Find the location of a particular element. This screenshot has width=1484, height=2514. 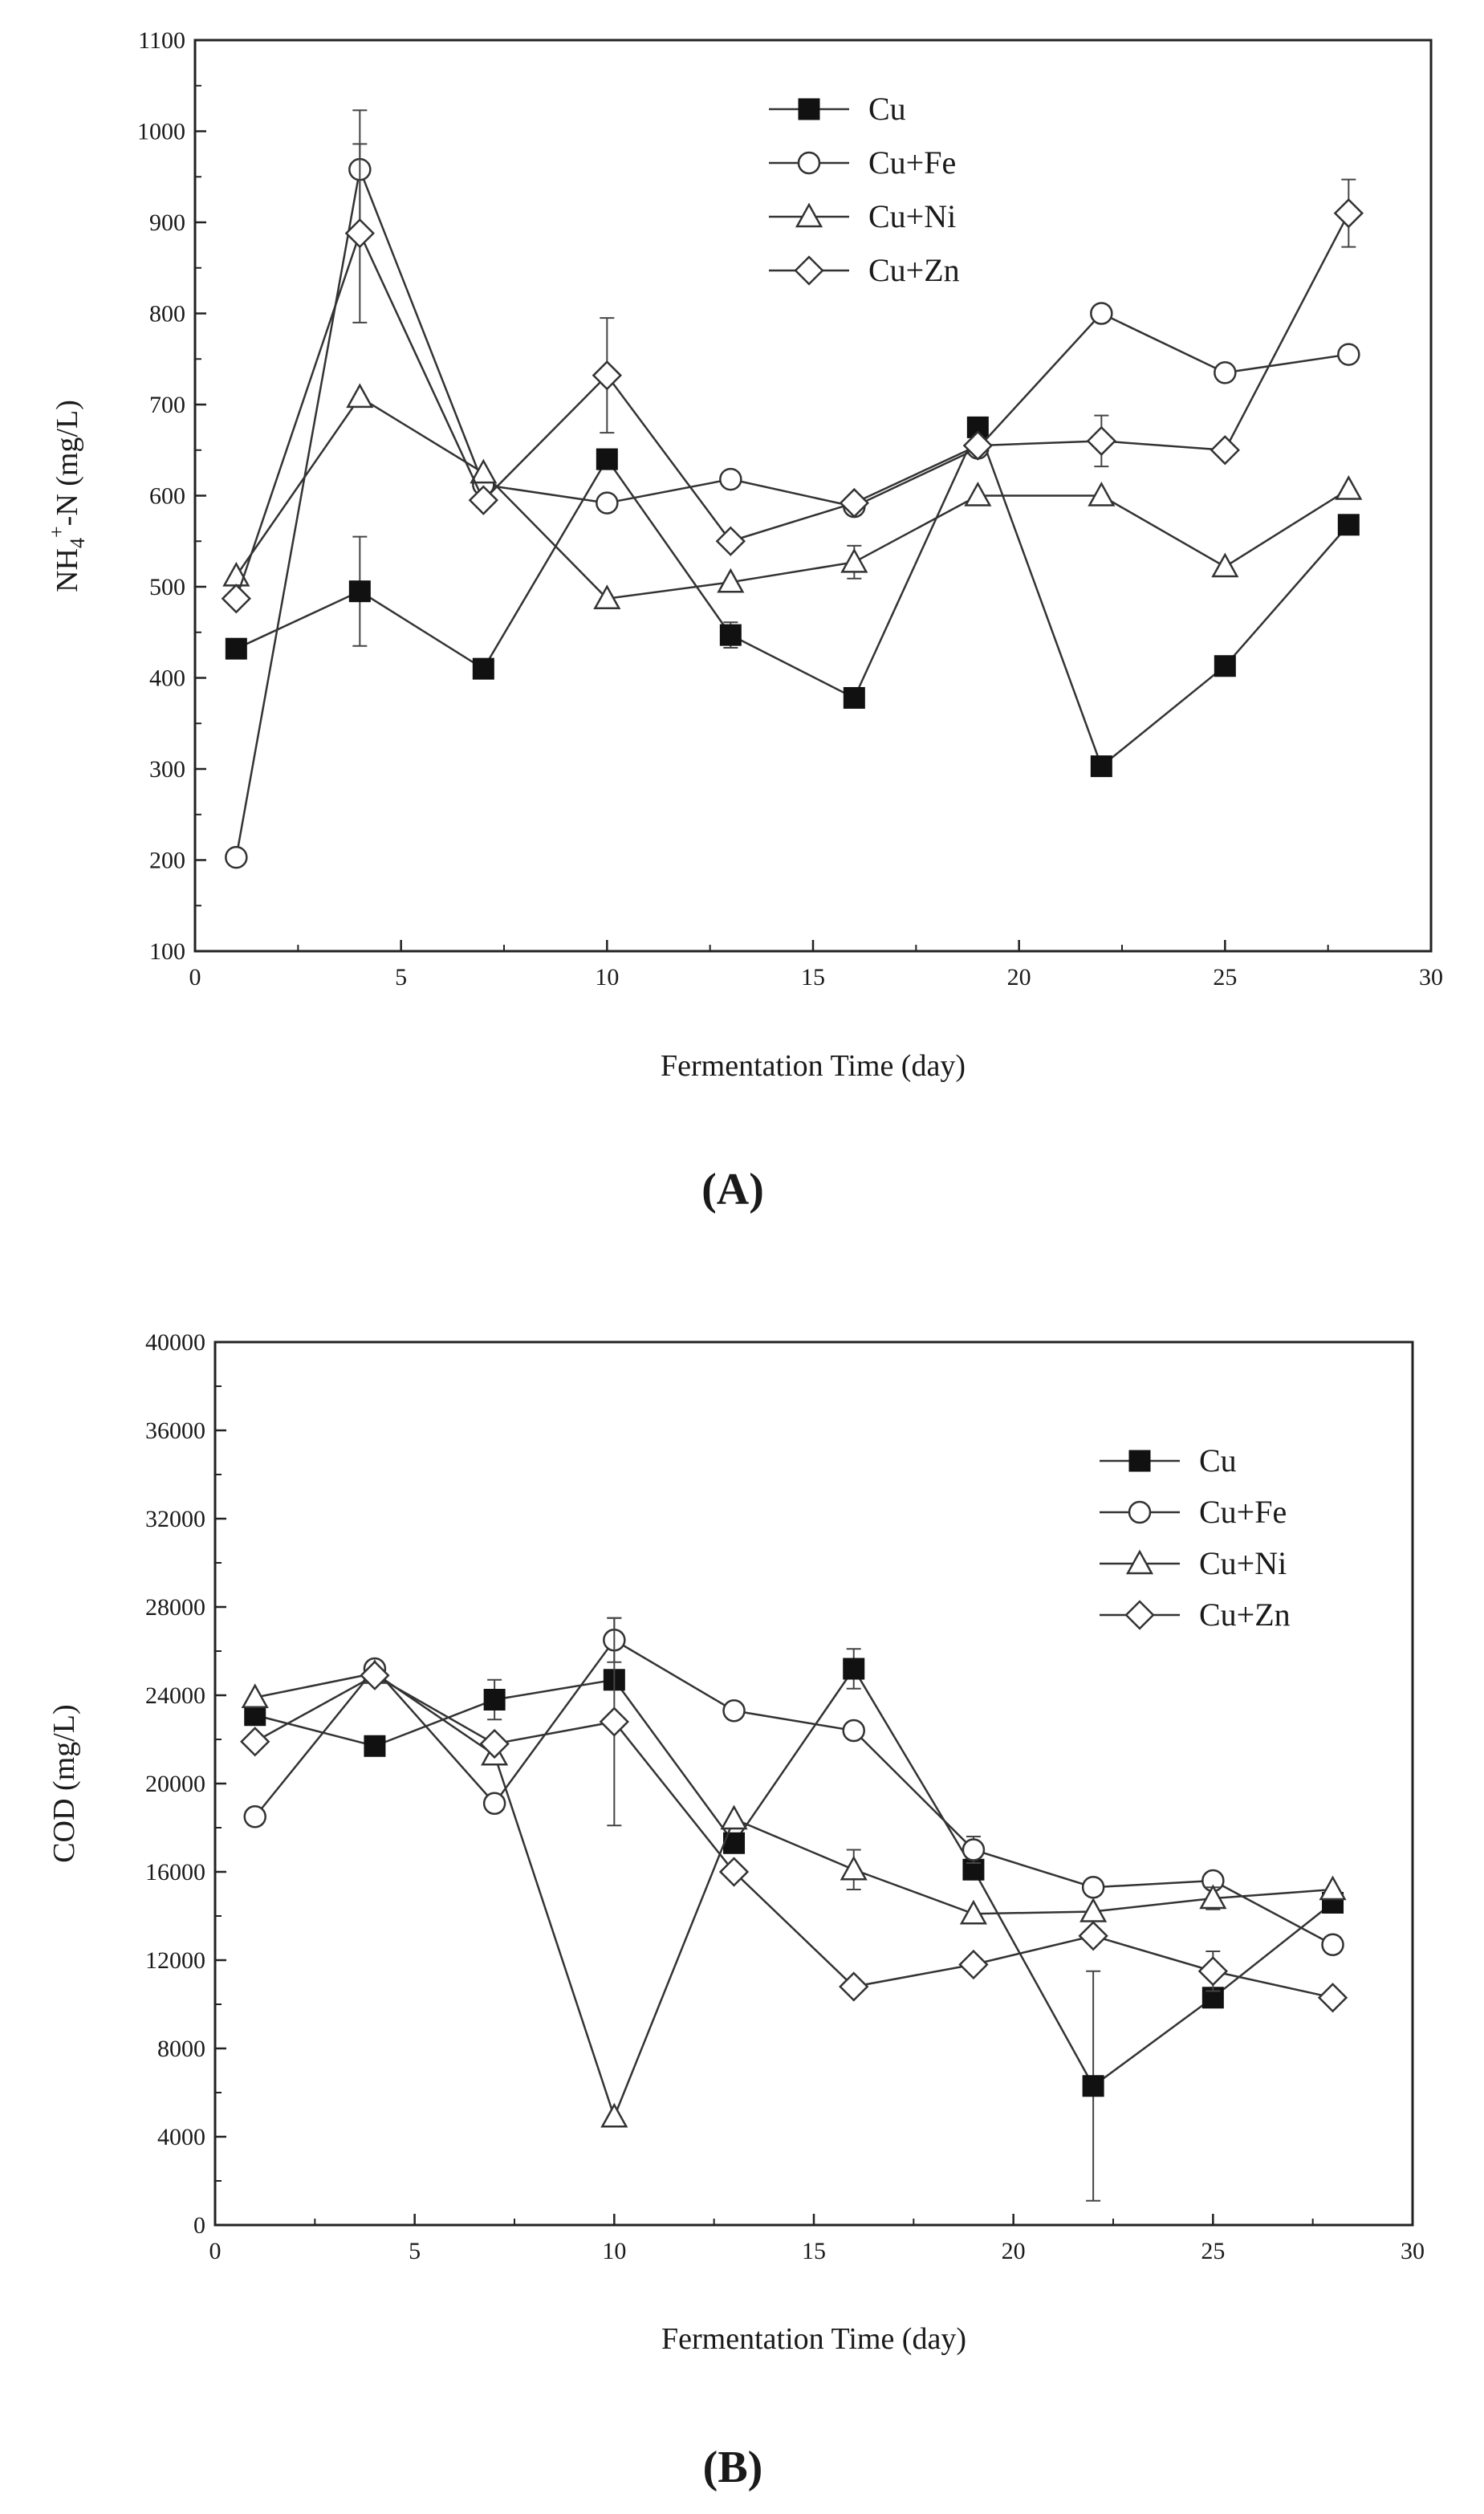

y-tick-label-a: 700 is located at coordinates (167, 405).